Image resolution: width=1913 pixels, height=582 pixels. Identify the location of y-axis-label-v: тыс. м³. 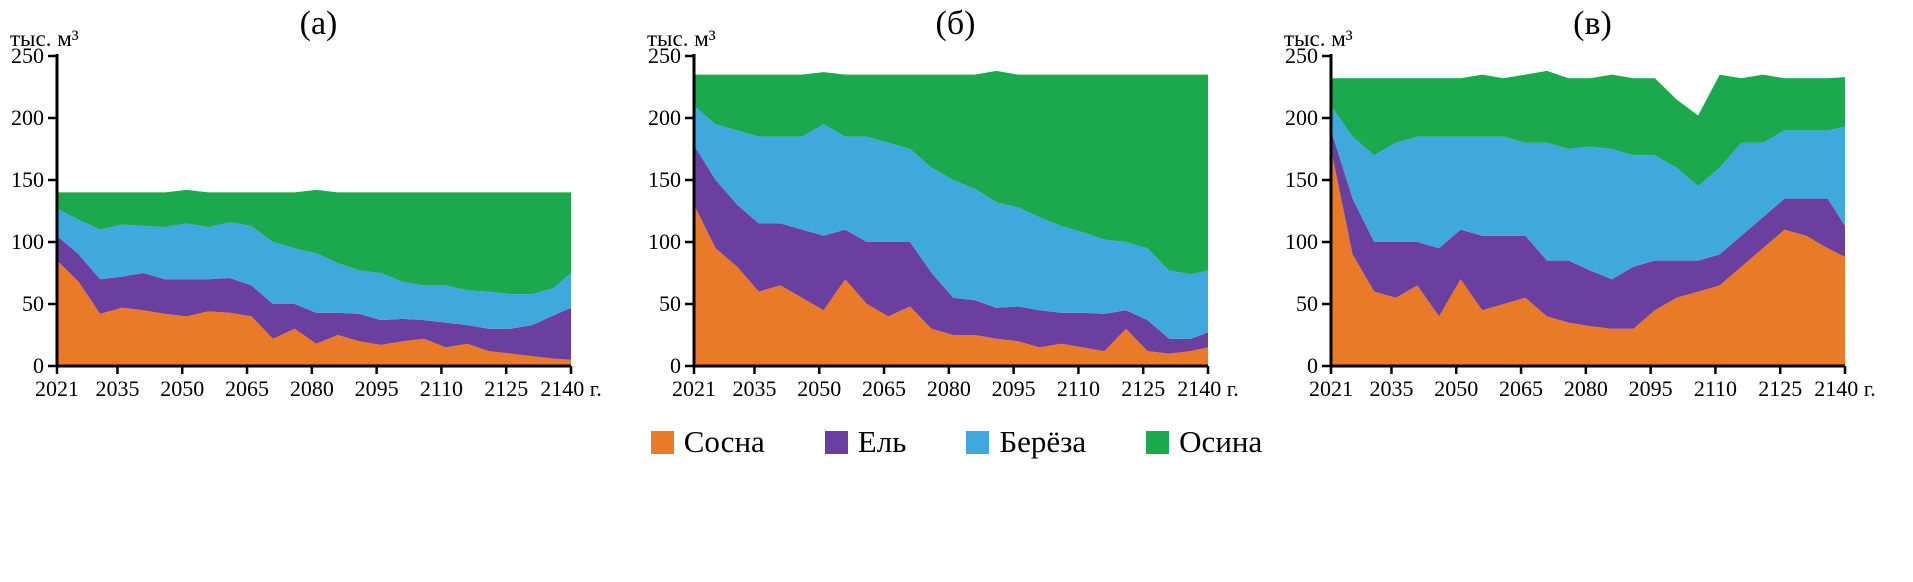
(1318, 38).